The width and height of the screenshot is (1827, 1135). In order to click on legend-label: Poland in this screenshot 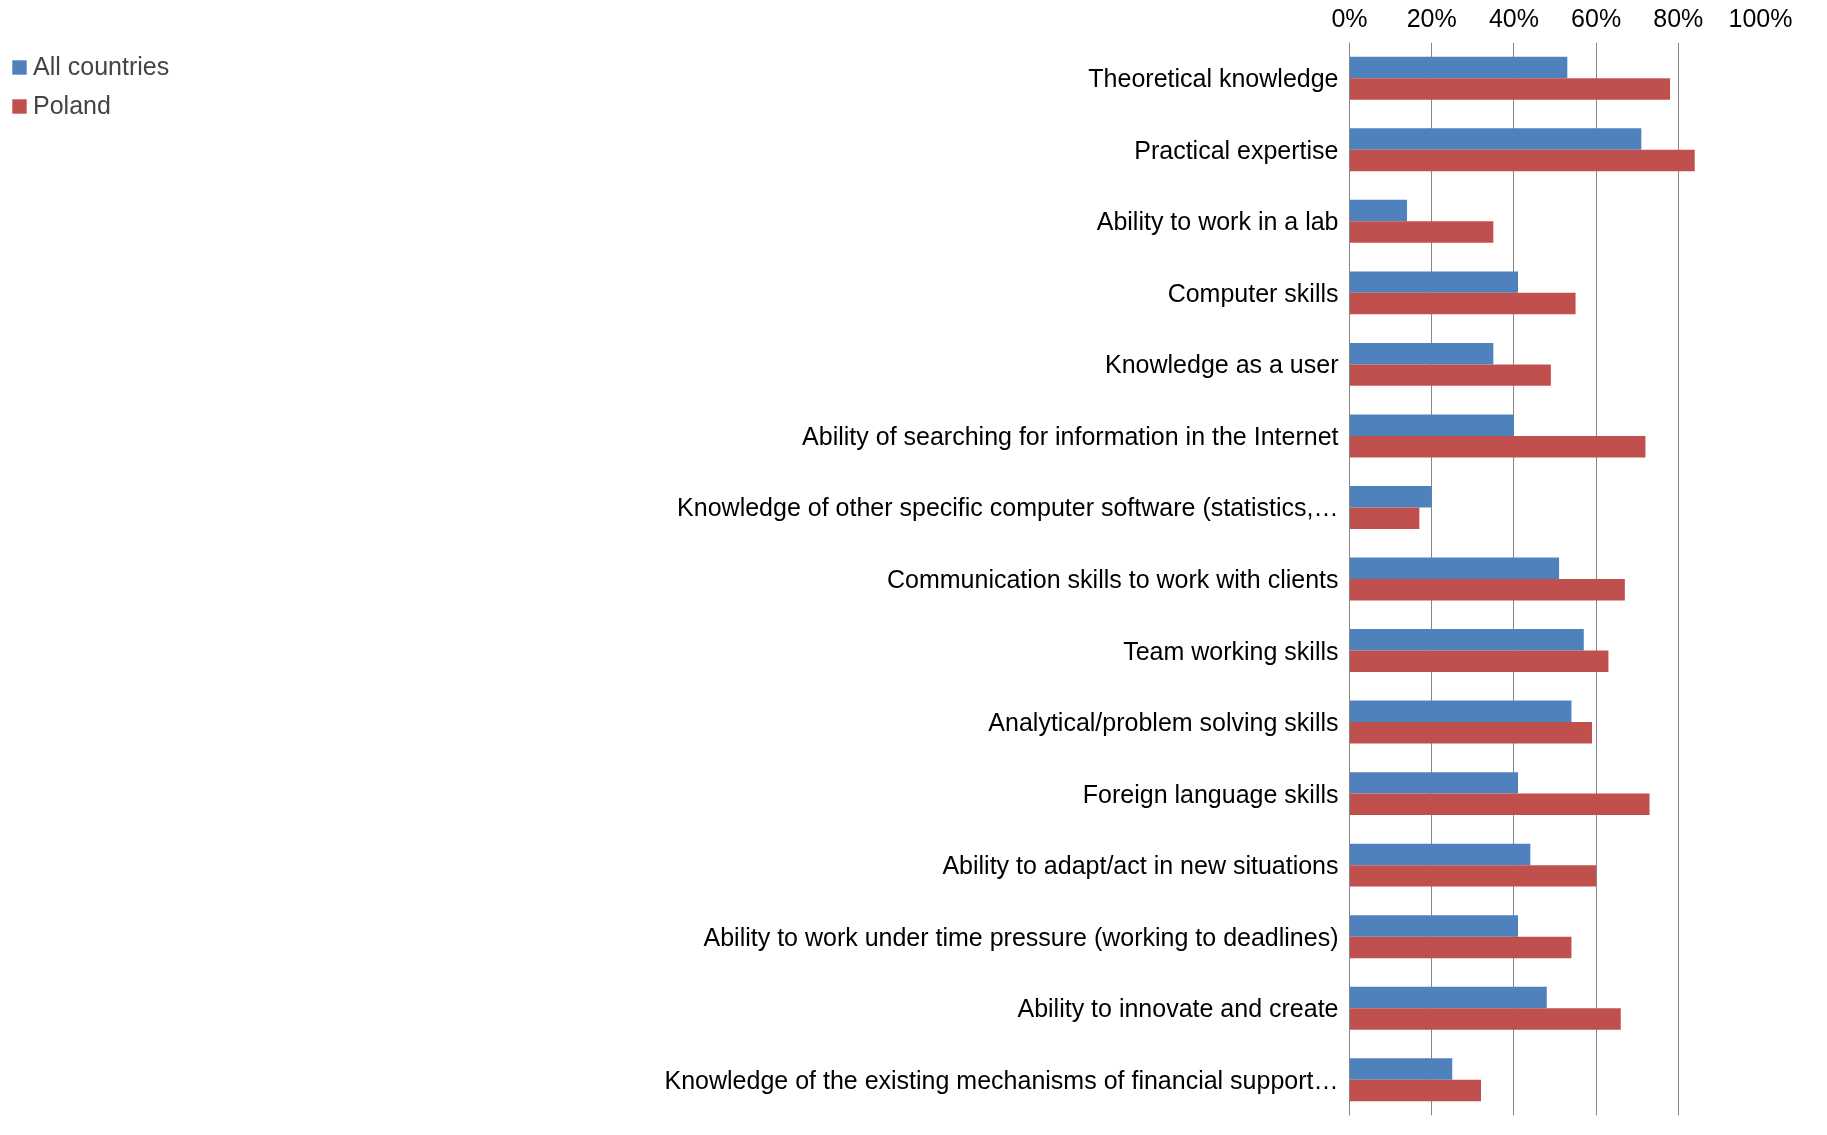, I will do `click(72, 105)`.